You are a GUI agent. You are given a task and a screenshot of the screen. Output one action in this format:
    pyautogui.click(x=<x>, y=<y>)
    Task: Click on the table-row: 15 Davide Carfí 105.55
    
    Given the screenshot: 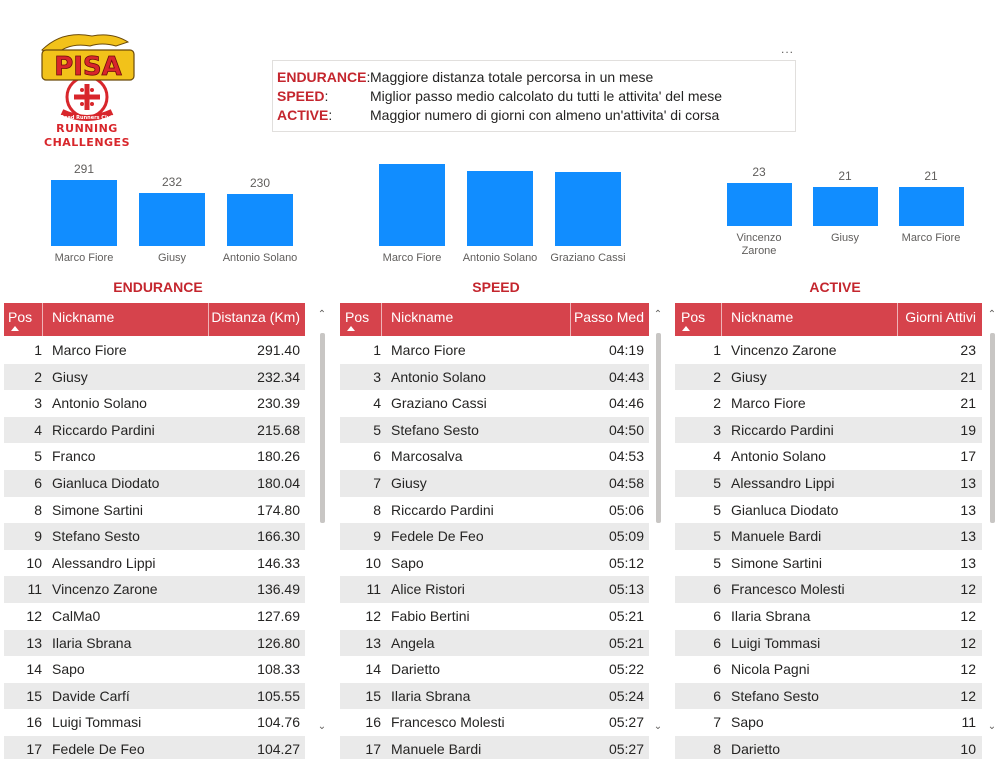 What is the action you would take?
    pyautogui.click(x=154, y=696)
    